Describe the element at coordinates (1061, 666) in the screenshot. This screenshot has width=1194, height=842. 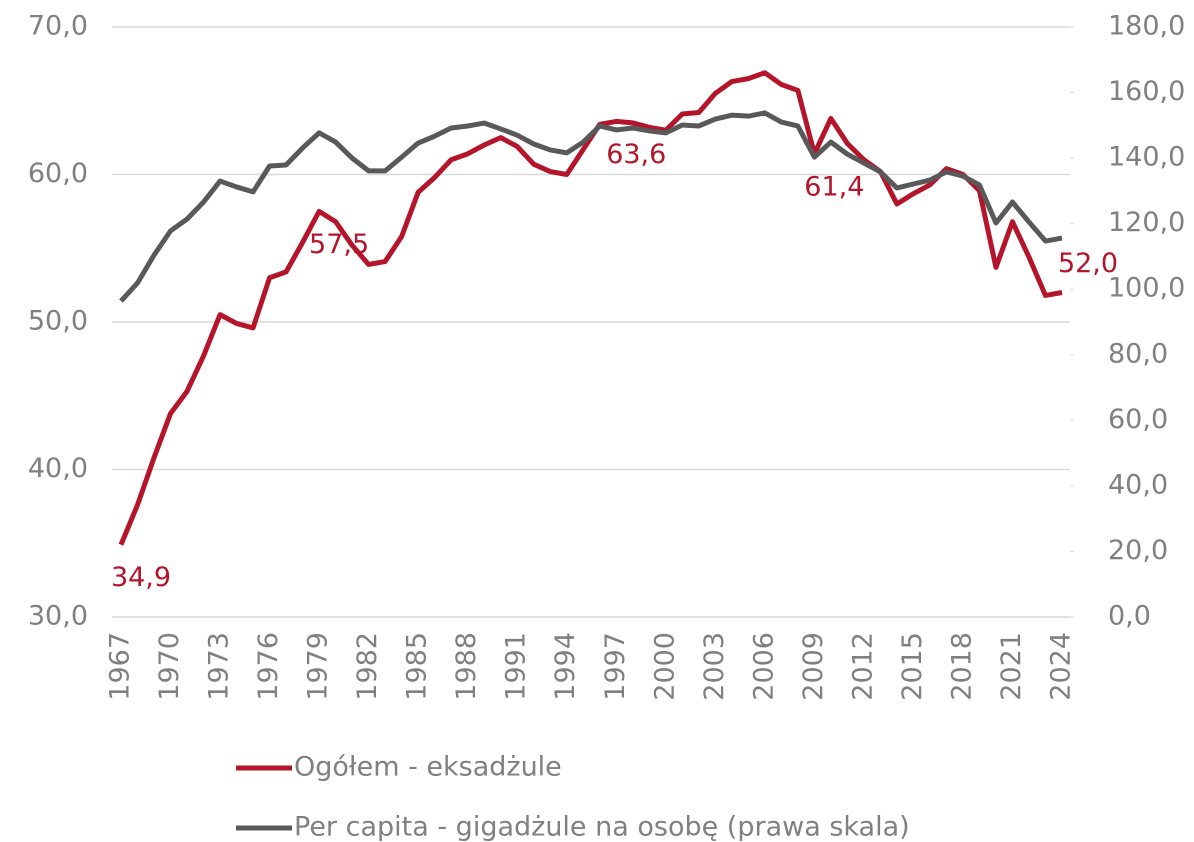
I see `x-tick-label: 2024` at that location.